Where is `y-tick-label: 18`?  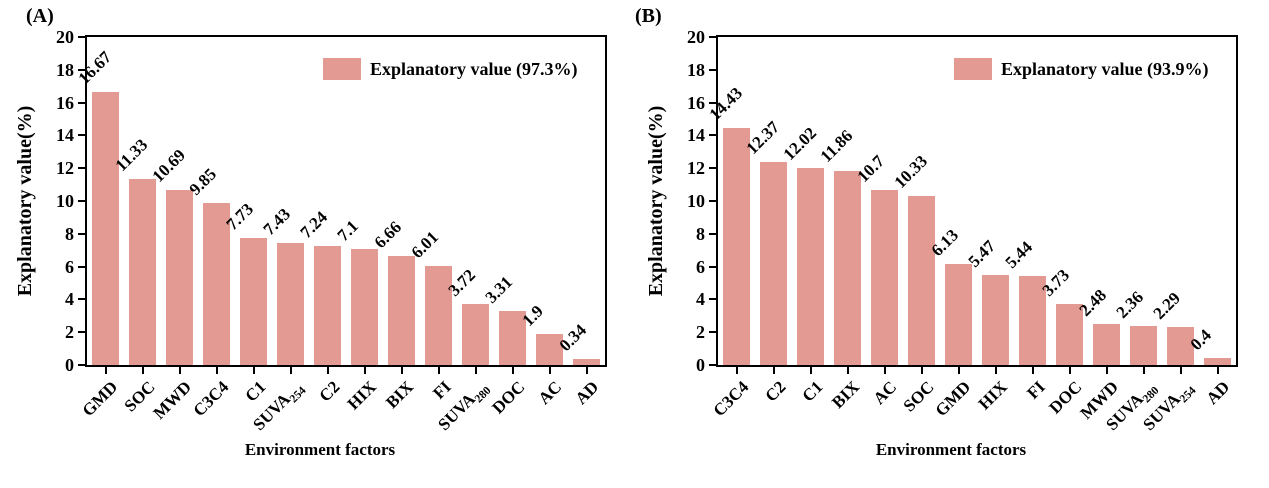 y-tick-label: 18 is located at coordinates (65, 69).